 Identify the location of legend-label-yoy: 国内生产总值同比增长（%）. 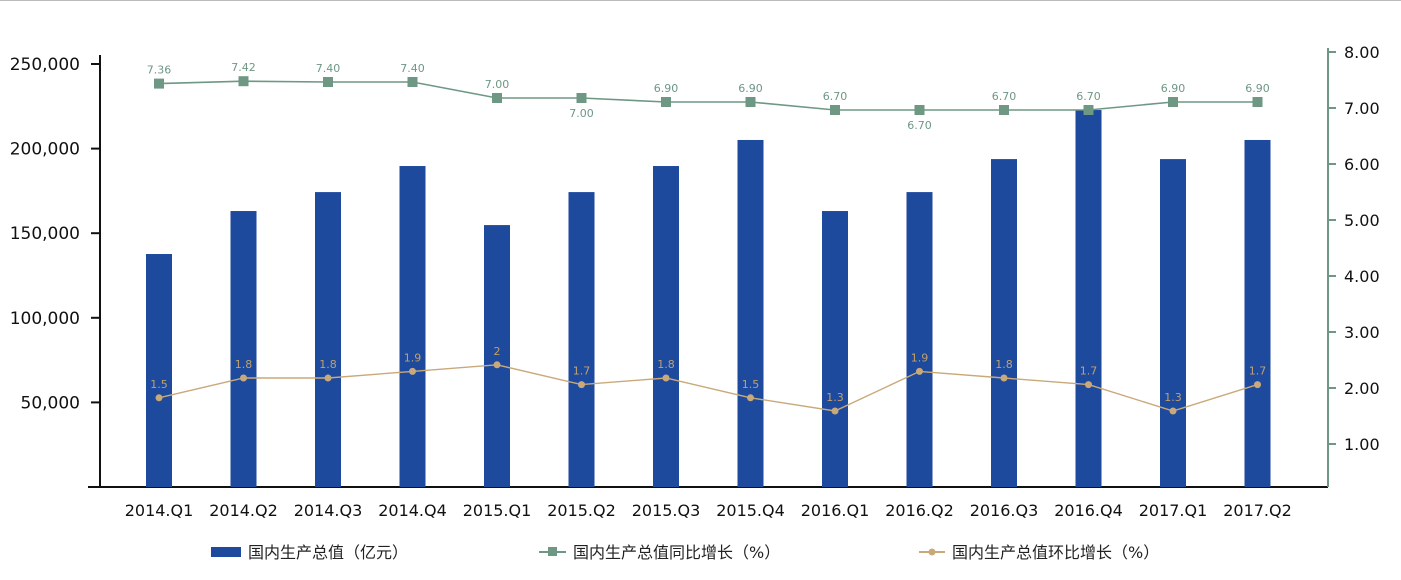
(676, 552).